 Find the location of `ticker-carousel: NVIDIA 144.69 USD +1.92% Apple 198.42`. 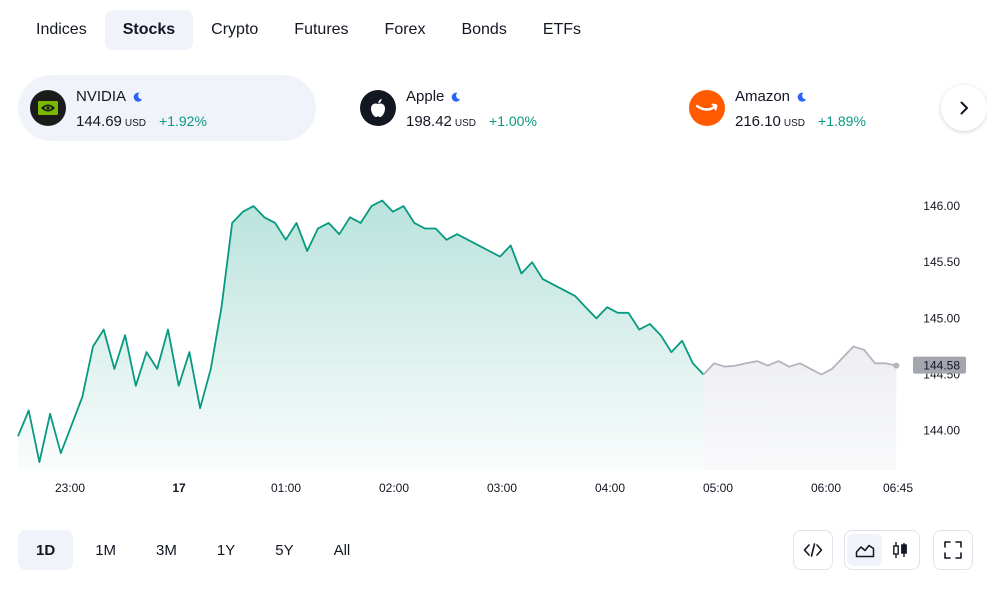

ticker-carousel: NVIDIA 144.69 USD +1.92% Apple 198.42 is located at coordinates (502, 108).